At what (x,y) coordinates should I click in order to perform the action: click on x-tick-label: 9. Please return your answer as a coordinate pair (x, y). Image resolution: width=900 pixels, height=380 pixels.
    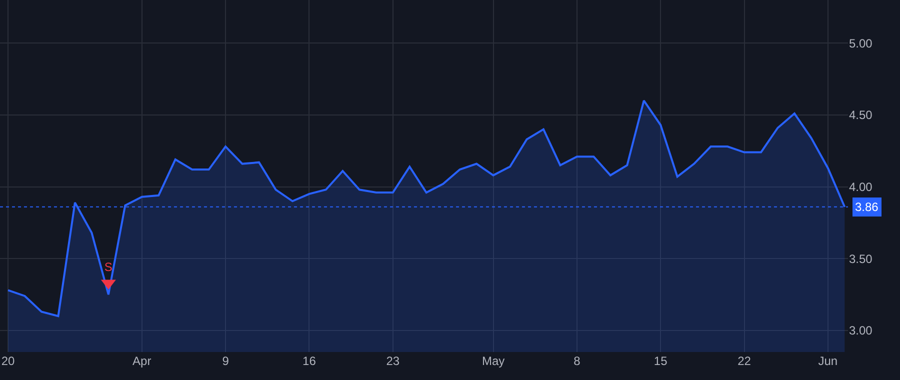
    Looking at the image, I should click on (226, 361).